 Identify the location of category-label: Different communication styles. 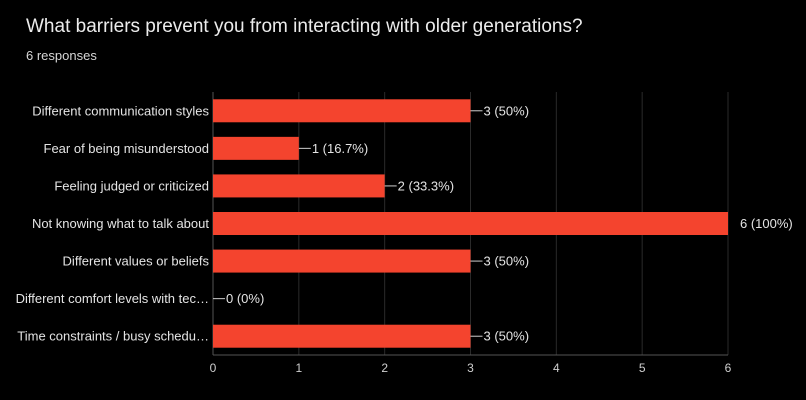
(120, 110).